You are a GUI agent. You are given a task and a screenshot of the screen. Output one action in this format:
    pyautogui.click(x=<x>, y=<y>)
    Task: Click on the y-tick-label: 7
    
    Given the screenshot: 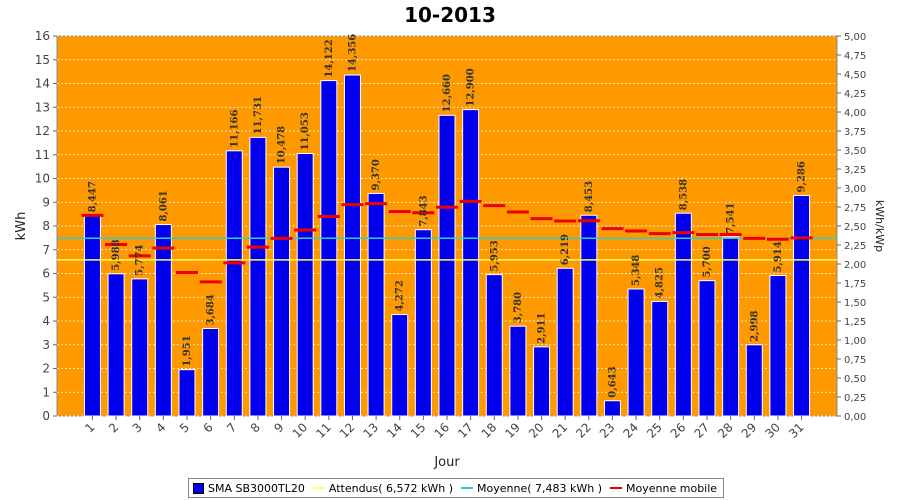 What is the action you would take?
    pyautogui.click(x=46, y=250)
    